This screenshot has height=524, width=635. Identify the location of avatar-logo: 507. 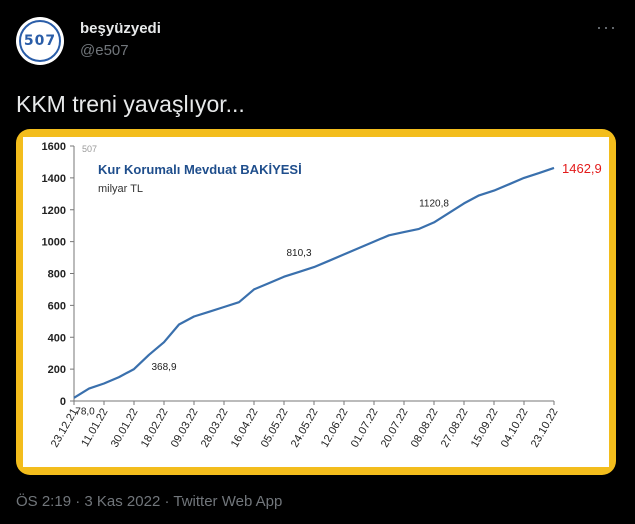
(40, 41).